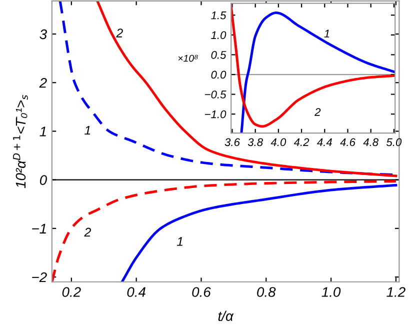 The image size is (409, 327). What do you see at coordinates (348, 142) in the screenshot?
I see `x-tick-label: 4.6` at bounding box center [348, 142].